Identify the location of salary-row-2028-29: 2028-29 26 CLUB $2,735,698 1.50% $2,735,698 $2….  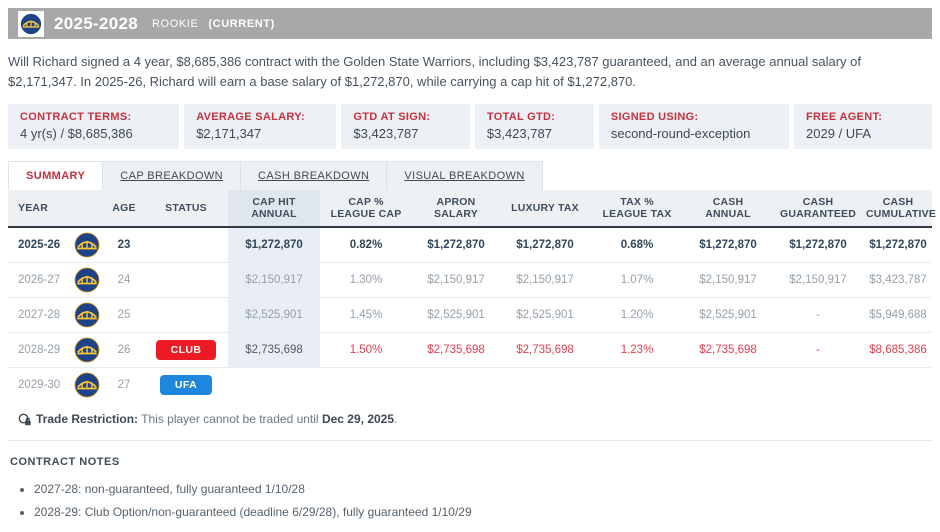
(470, 350).